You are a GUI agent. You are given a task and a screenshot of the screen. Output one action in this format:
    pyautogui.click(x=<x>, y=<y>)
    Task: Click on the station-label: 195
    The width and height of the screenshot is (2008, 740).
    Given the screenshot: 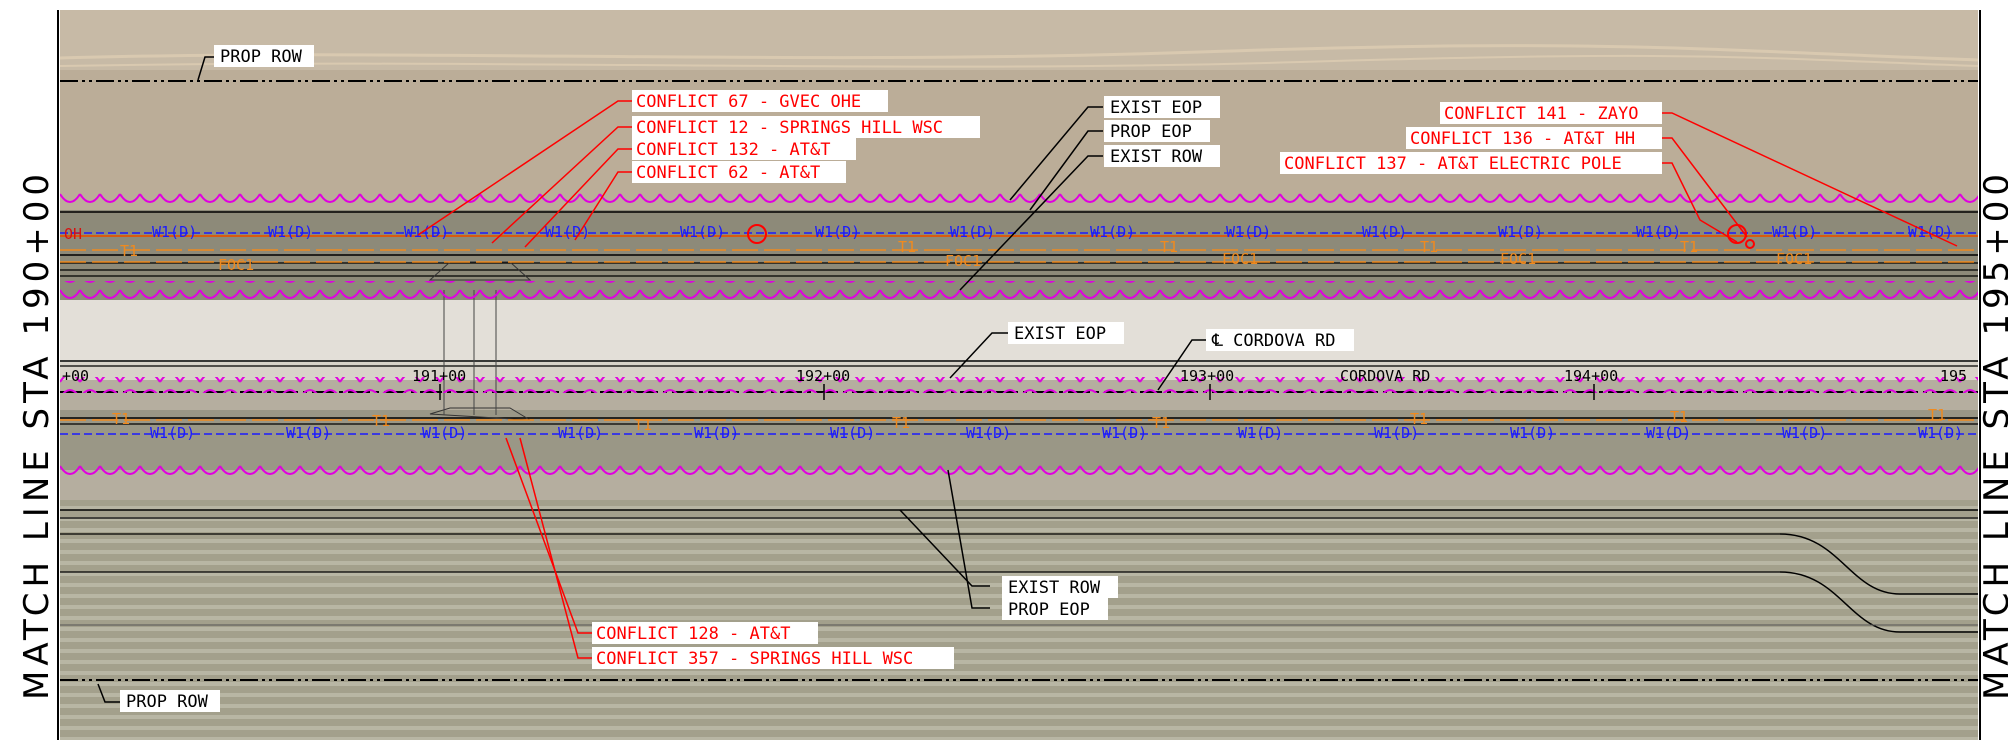 What is the action you would take?
    pyautogui.click(x=1953, y=376)
    